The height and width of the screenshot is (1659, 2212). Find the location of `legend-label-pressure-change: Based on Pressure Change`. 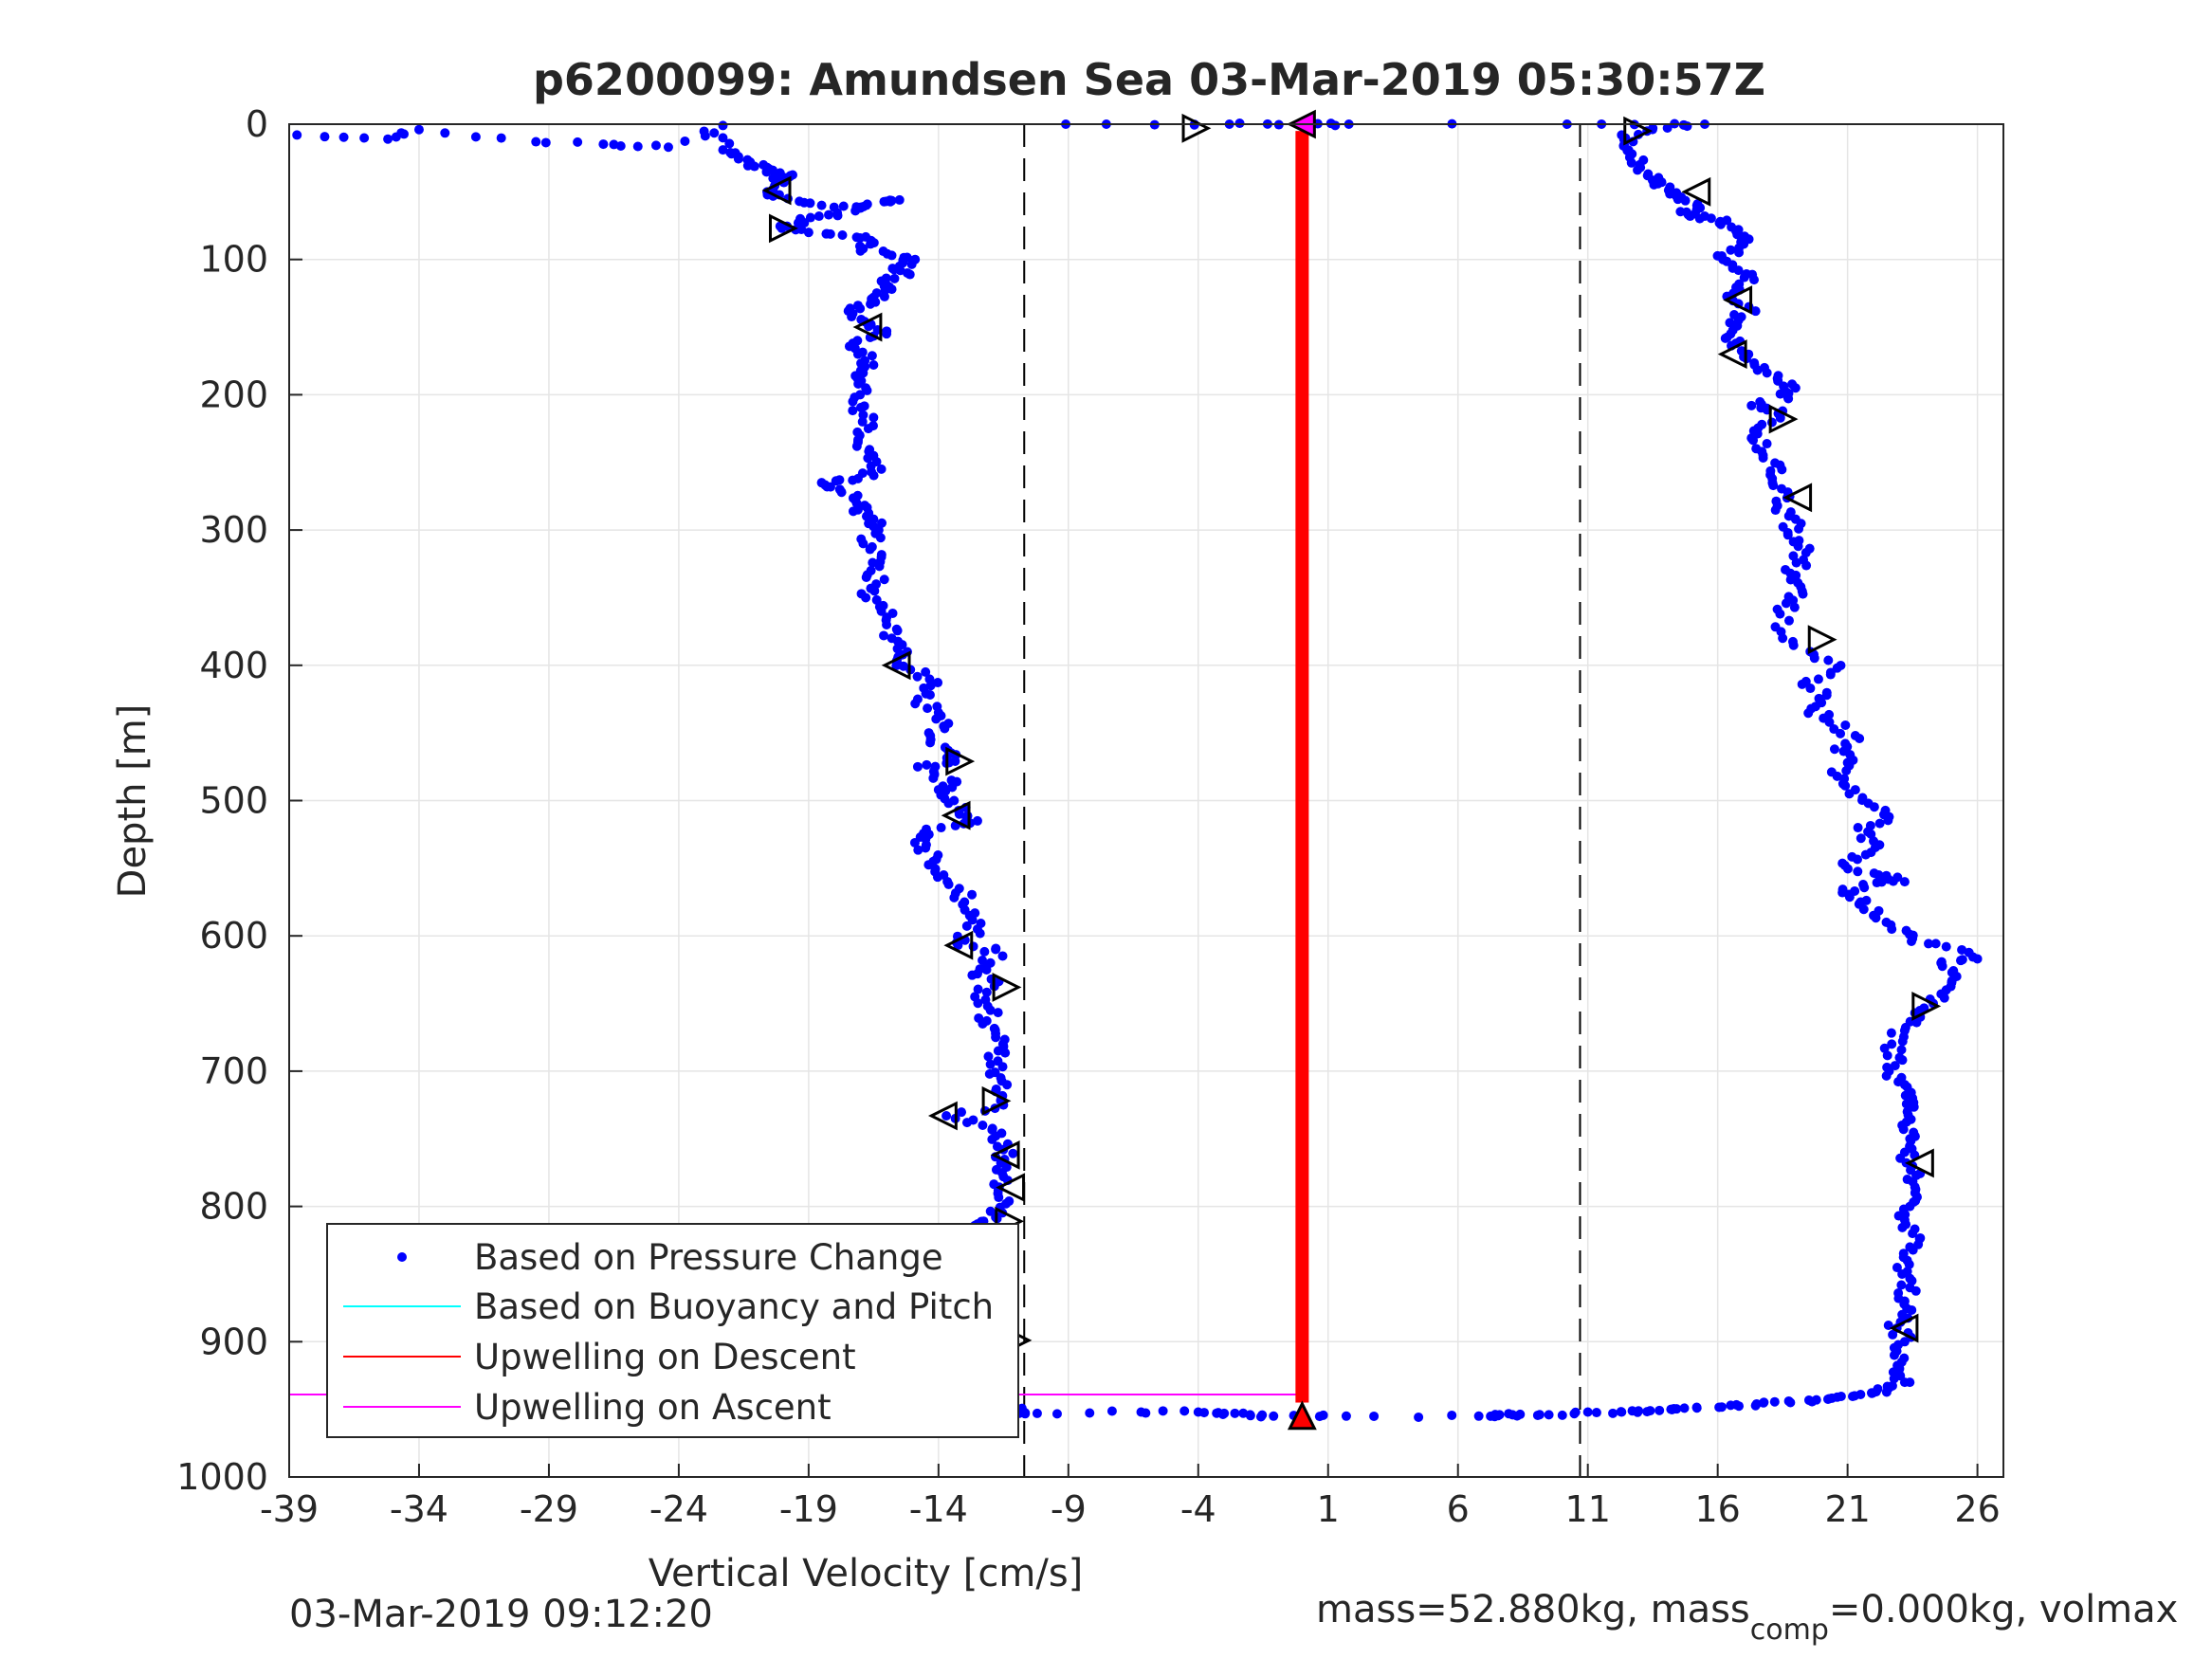

legend-label-pressure-change: Based on Pressure Change is located at coordinates (708, 1257).